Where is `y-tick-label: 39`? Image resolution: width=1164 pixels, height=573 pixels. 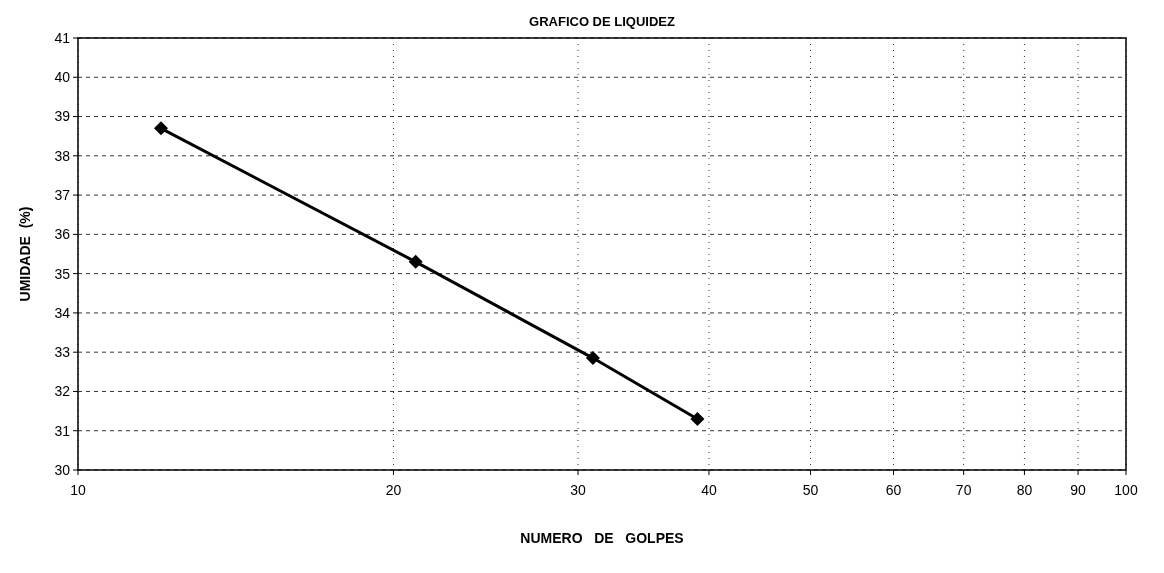 y-tick-label: 39 is located at coordinates (62, 116).